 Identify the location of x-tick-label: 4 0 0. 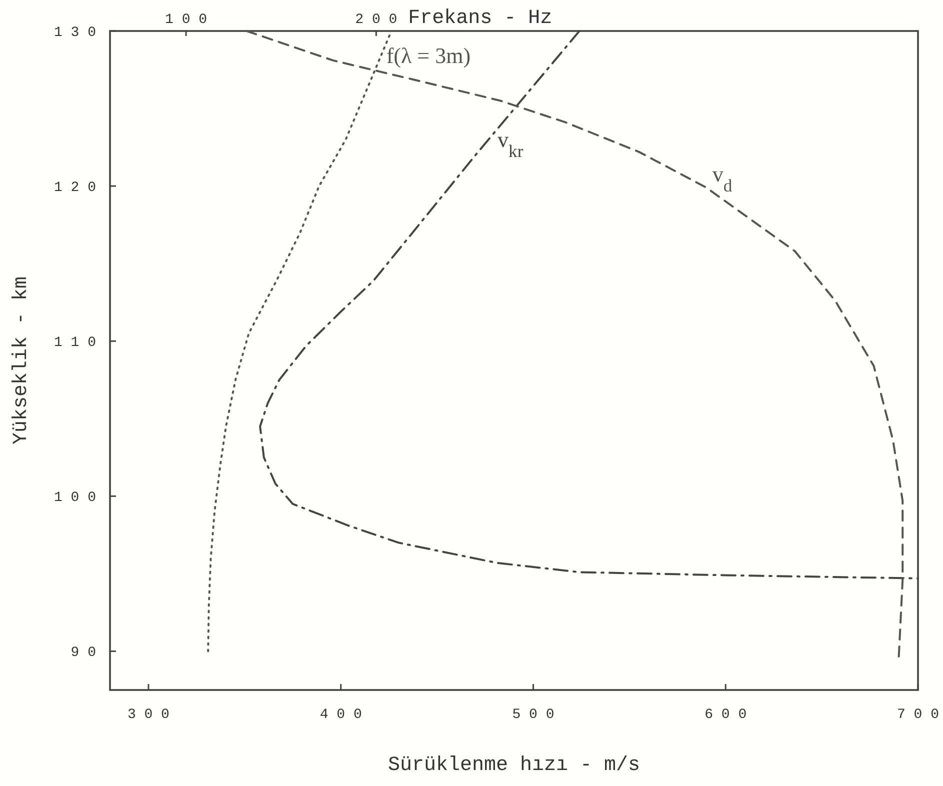
(341, 715).